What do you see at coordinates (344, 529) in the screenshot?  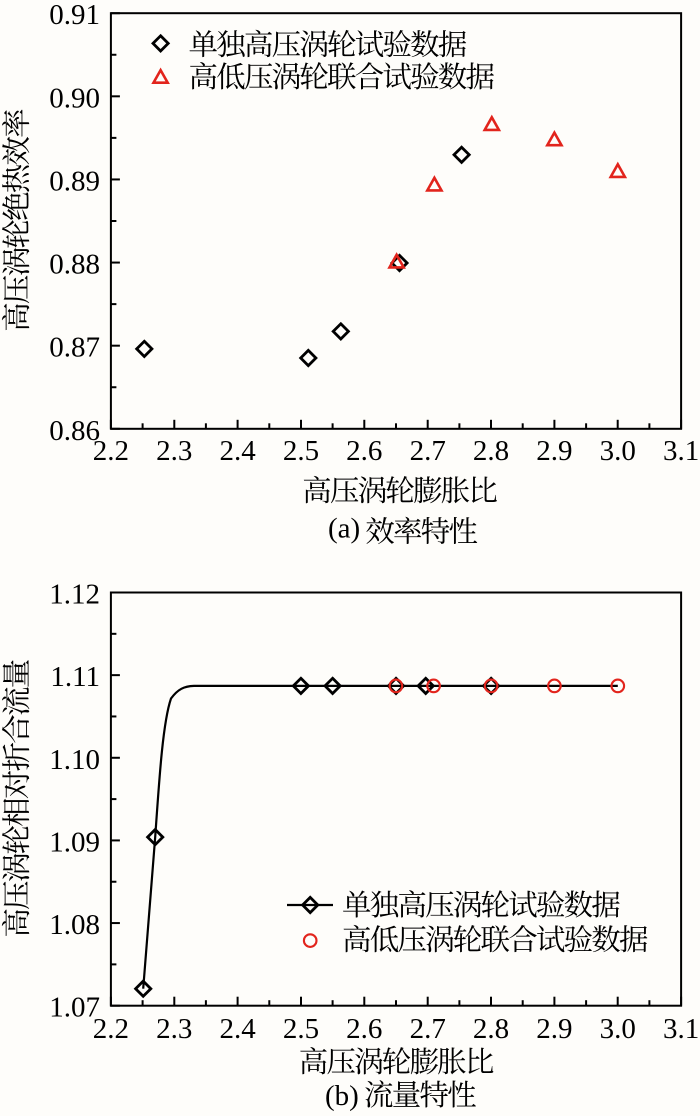 I see `svg-text: (a)` at bounding box center [344, 529].